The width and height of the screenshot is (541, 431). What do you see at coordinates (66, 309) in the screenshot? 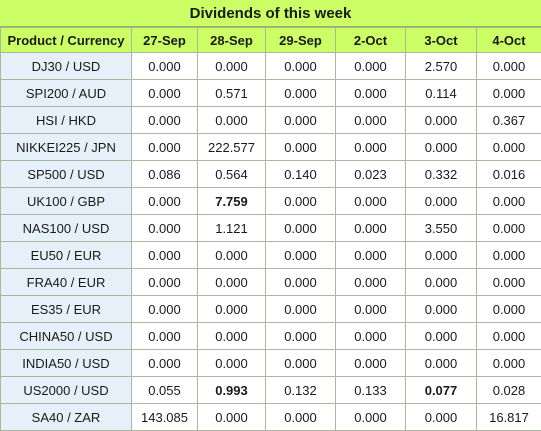
I see `product-cell: ES35 / EUR` at bounding box center [66, 309].